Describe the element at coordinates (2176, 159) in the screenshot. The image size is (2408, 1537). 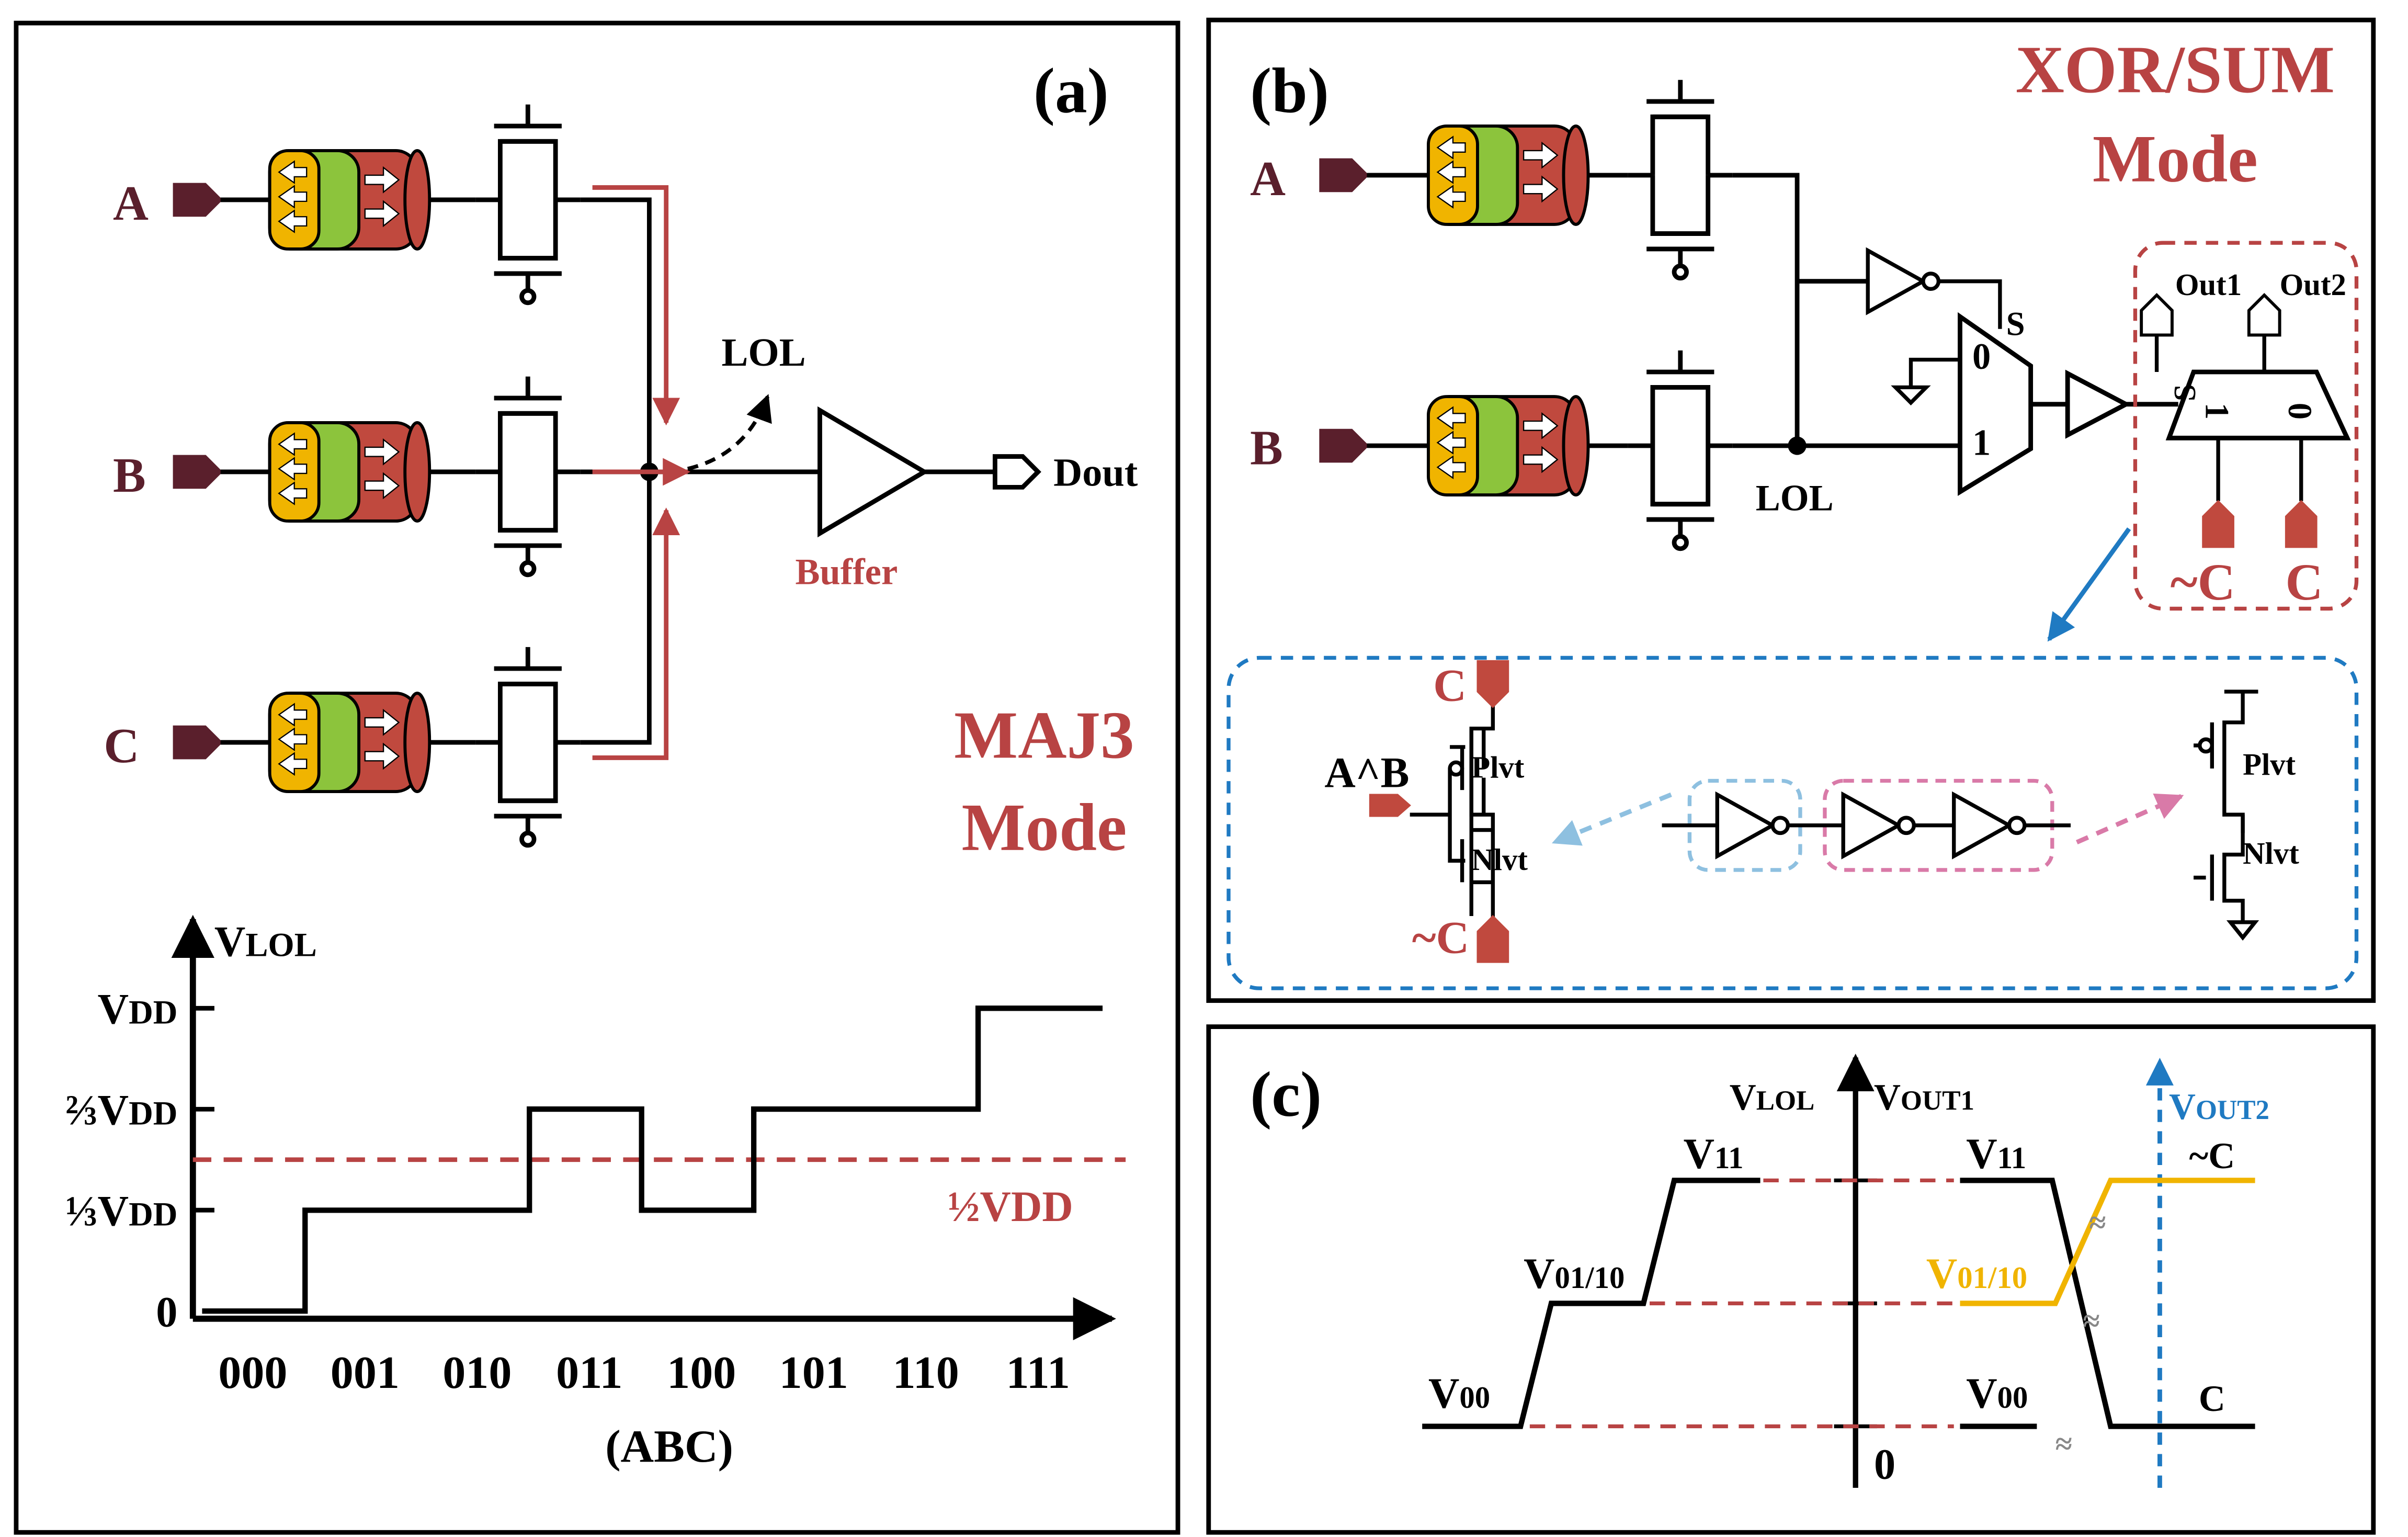
I see `xor-mode-line2: Mode` at that location.